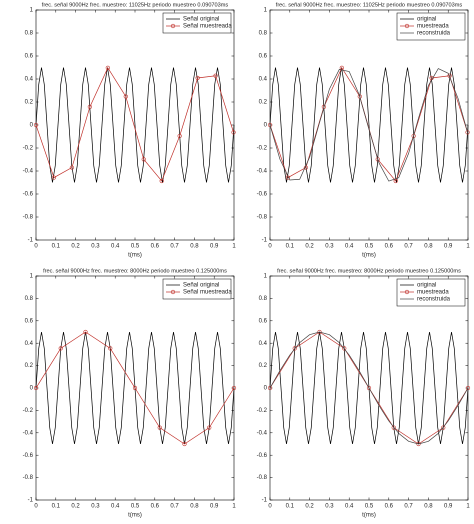 The width and height of the screenshot is (474, 524). What do you see at coordinates (207, 27) in the screenshot?
I see `legend-label: Señal muestreada` at bounding box center [207, 27].